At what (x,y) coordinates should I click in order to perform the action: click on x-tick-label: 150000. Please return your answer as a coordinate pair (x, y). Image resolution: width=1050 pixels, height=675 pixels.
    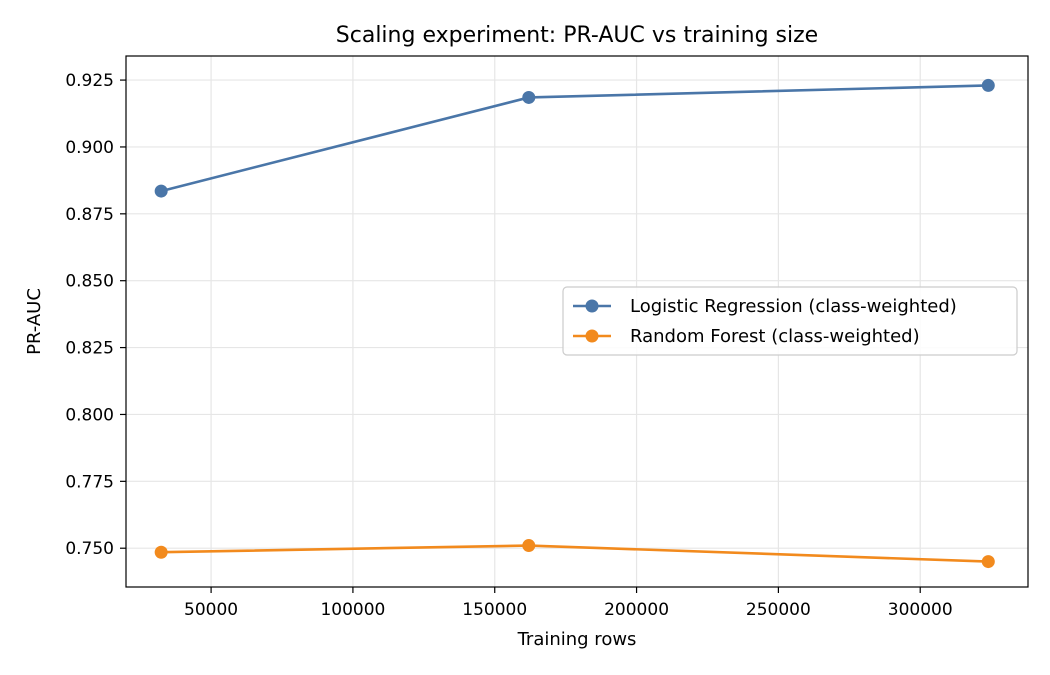
    Looking at the image, I should click on (494, 610).